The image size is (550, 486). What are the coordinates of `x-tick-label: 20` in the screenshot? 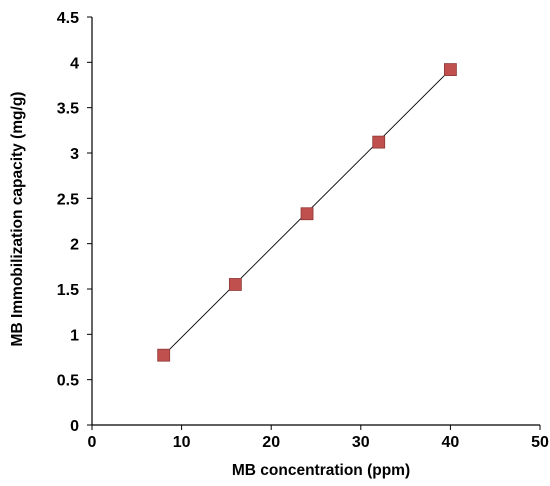 It's located at (271, 442).